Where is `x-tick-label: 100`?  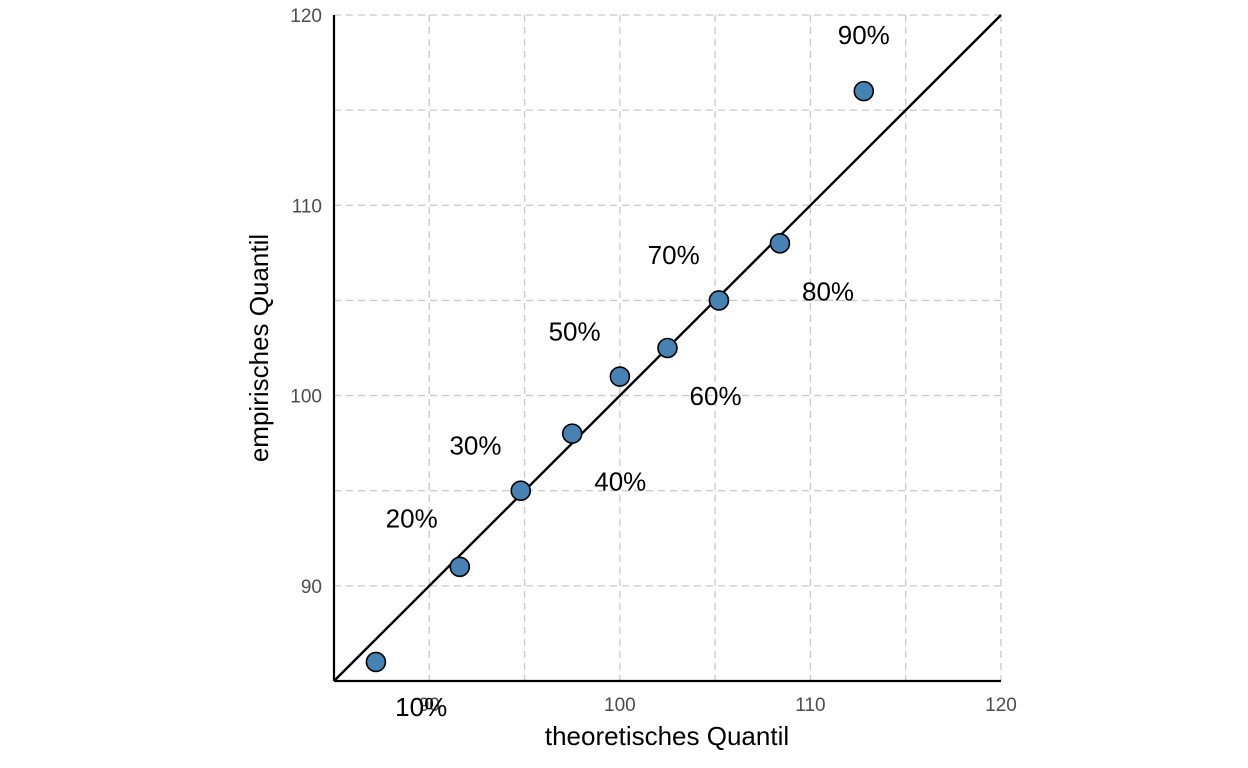 x-tick-label: 100 is located at coordinates (620, 705).